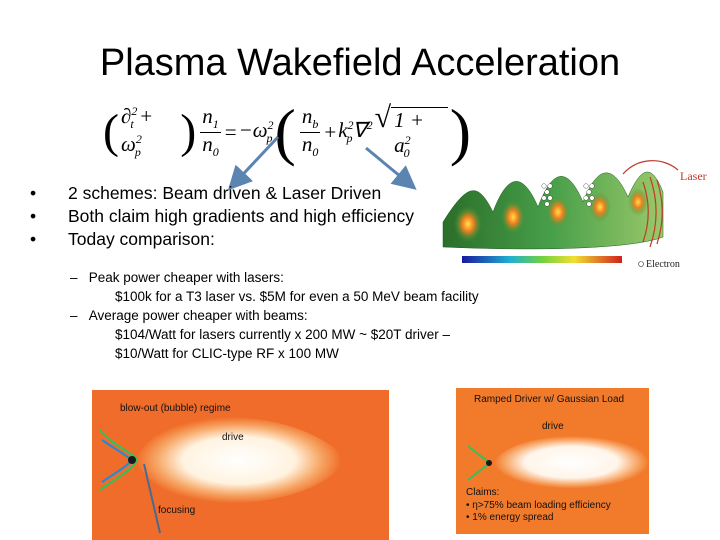  Describe the element at coordinates (552, 461) in the screenshot. I see `ramped-driver-panel: Ramped Driver w/ Gaussian Load drive` at that location.